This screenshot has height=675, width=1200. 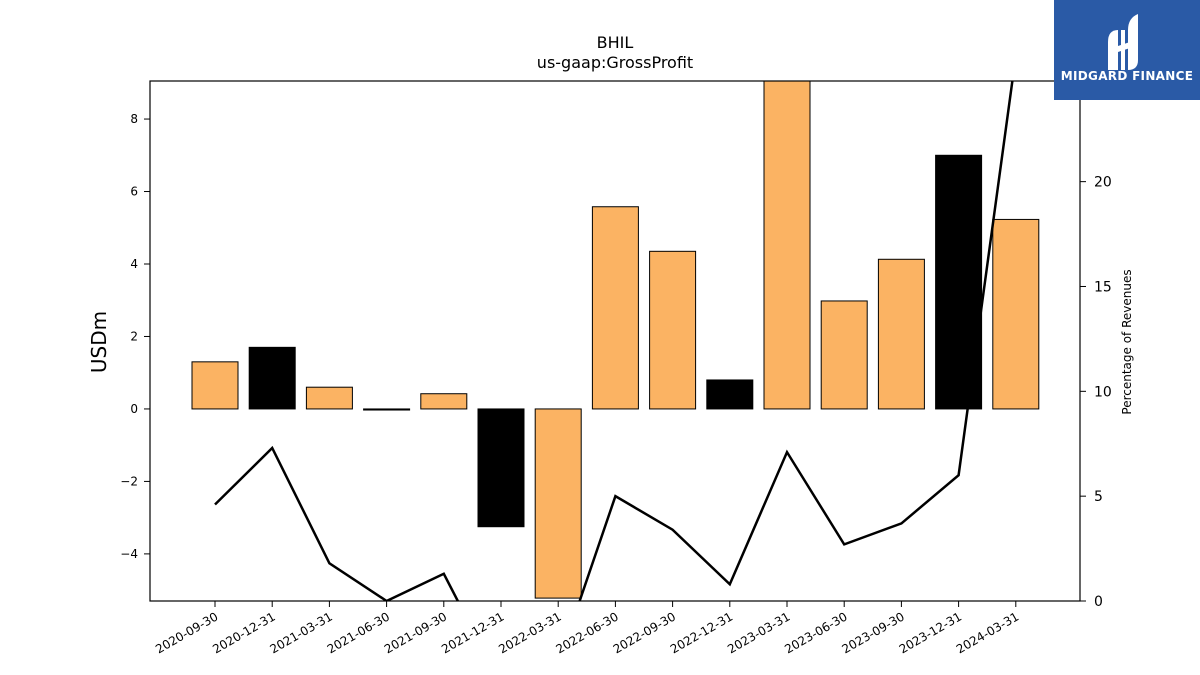 What do you see at coordinates (472, 632) in the screenshot?
I see `x-tick-label: 2021-12-31` at bounding box center [472, 632].